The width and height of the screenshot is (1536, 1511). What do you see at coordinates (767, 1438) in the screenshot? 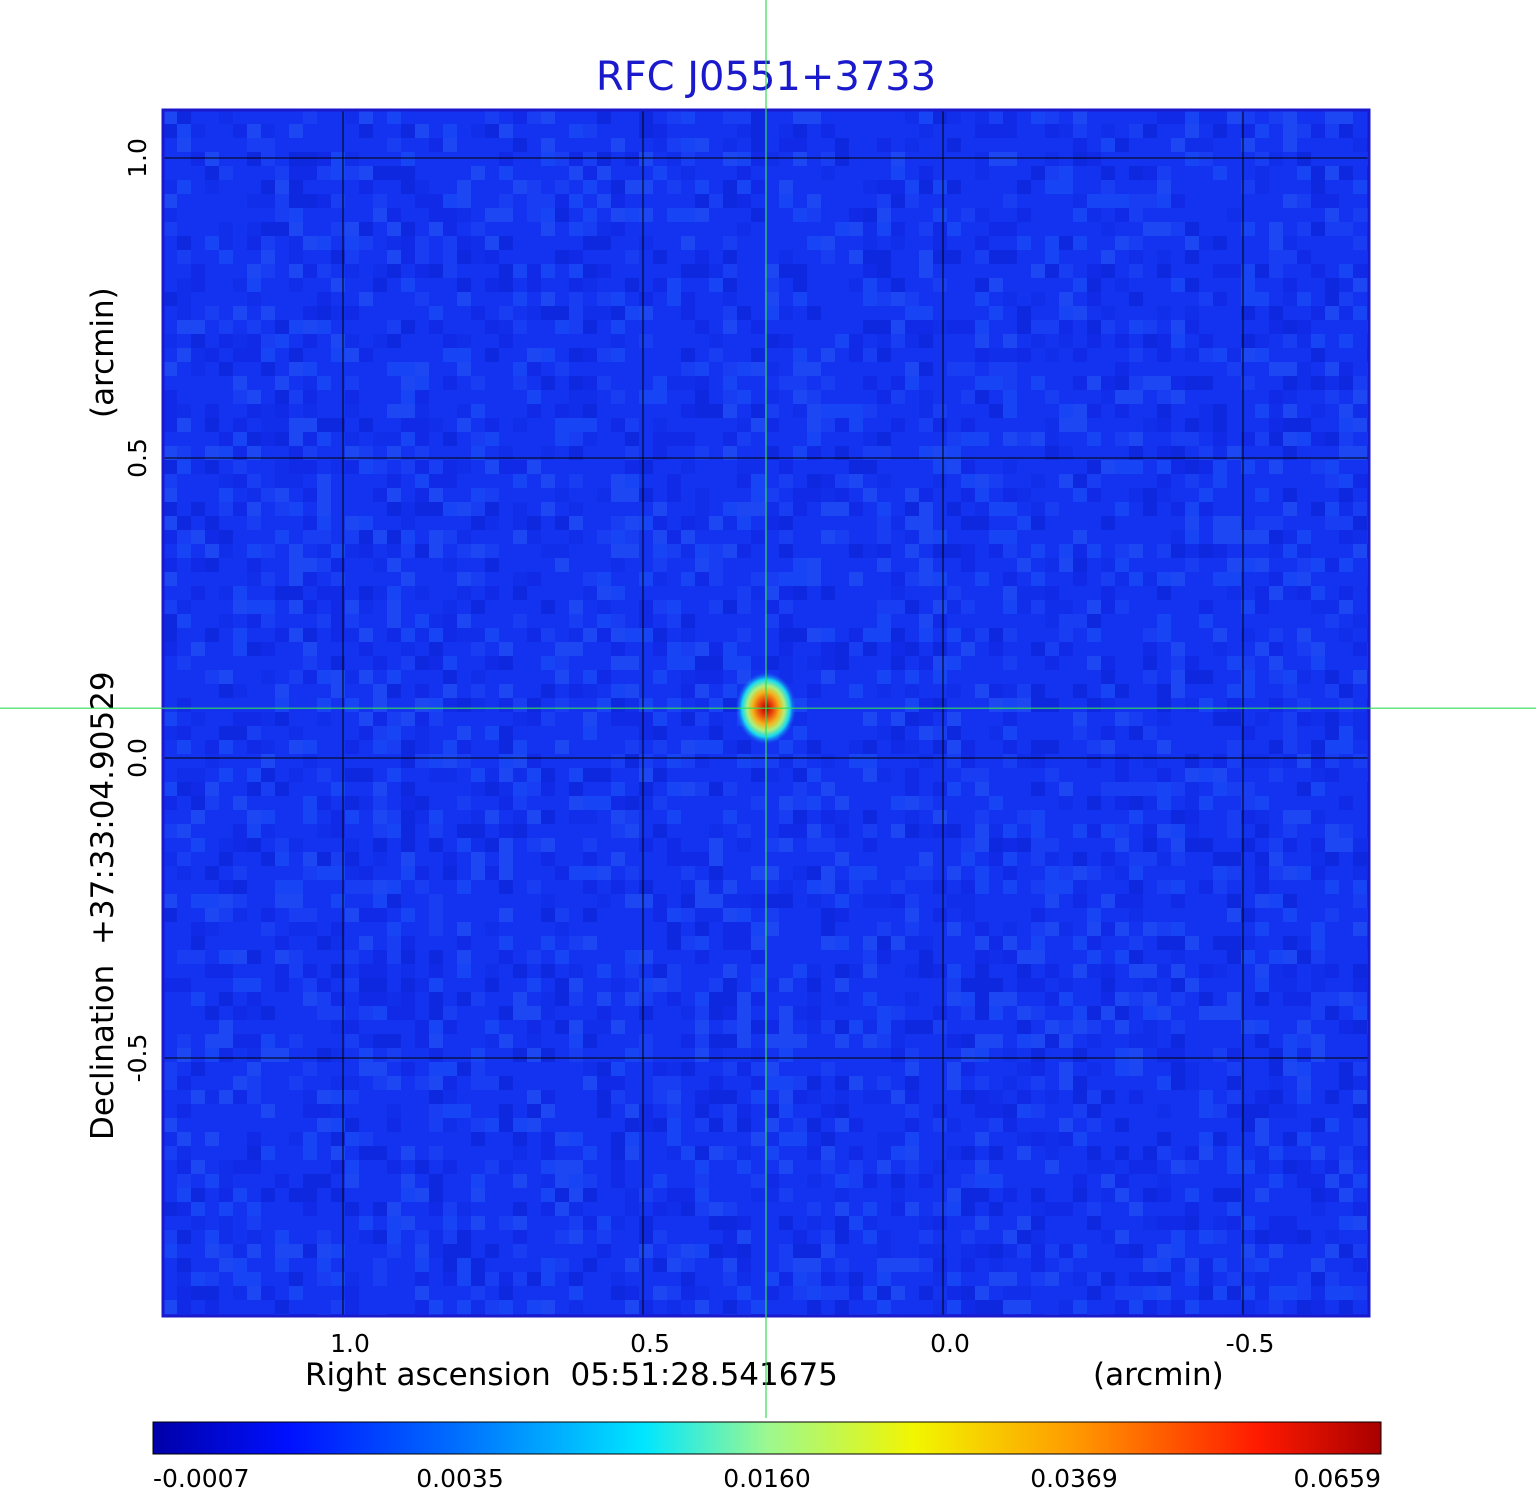
I see `colorbar` at bounding box center [767, 1438].